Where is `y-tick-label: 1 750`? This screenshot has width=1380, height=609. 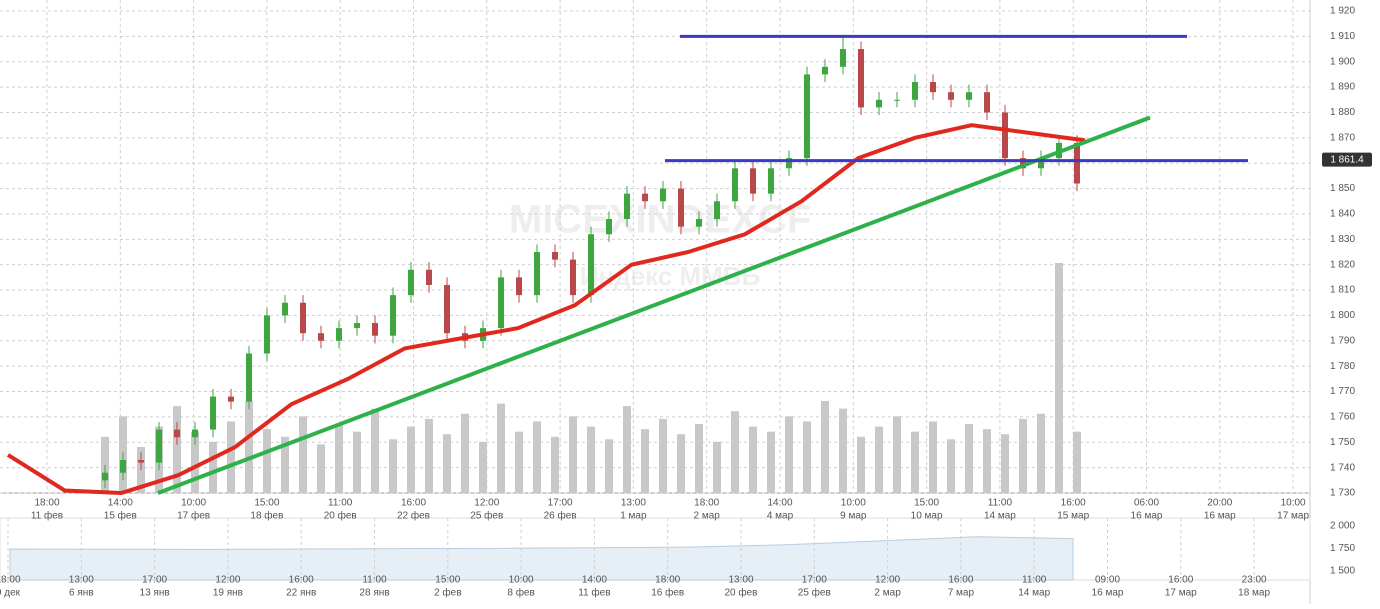 y-tick-label: 1 750 is located at coordinates (1342, 442).